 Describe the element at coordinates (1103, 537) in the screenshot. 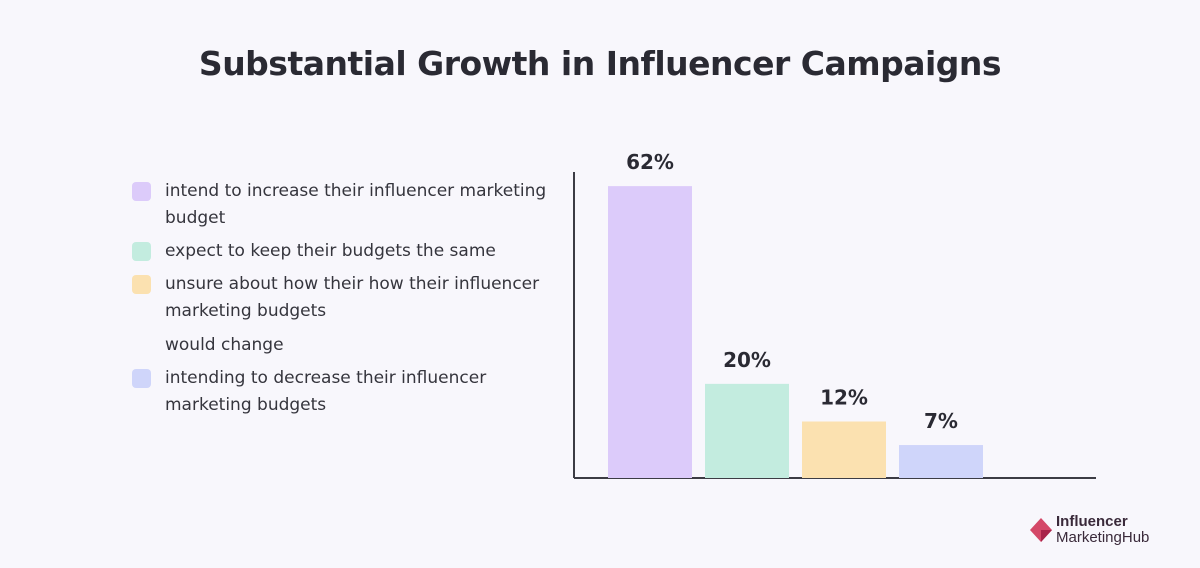

I see `logo-line-2: MarketingHub` at that location.